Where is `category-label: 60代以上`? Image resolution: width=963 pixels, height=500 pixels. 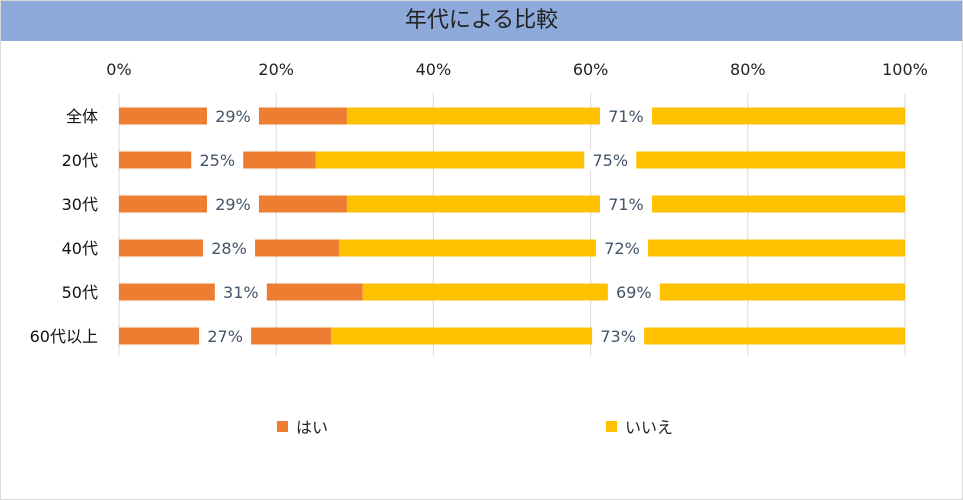
category-label: 60代以上 is located at coordinates (64, 336).